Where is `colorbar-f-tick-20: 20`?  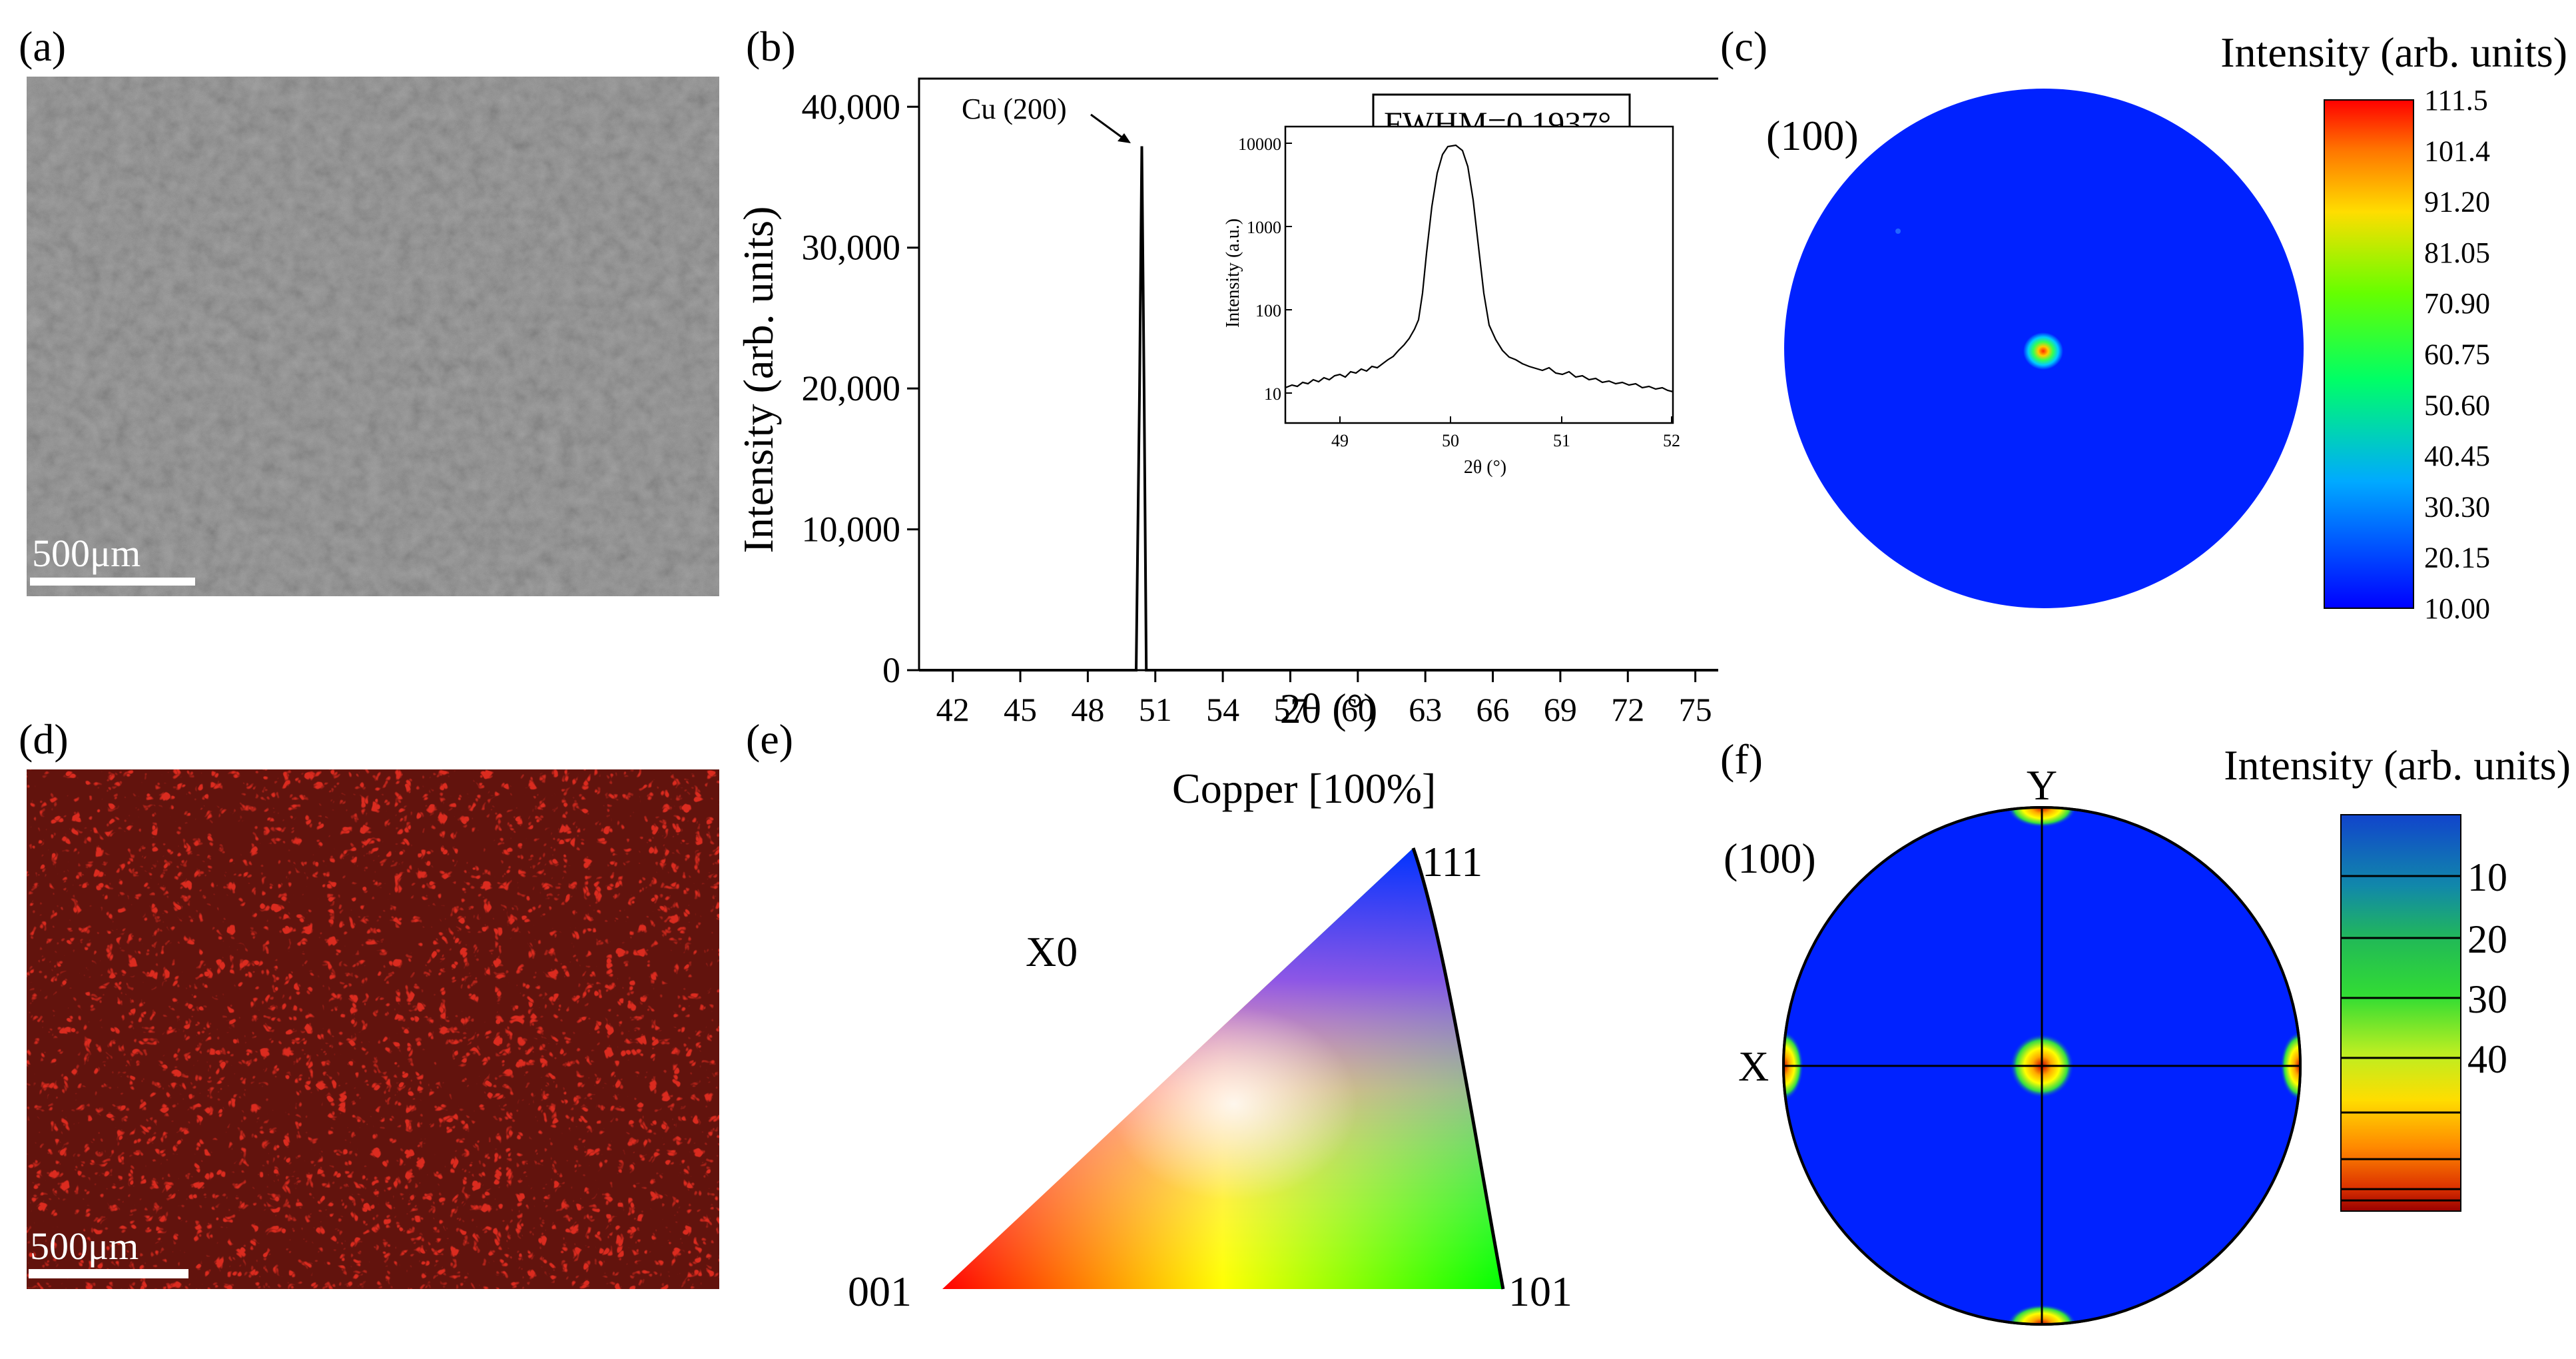
colorbar-f-tick-20: 20 is located at coordinates (2487, 939).